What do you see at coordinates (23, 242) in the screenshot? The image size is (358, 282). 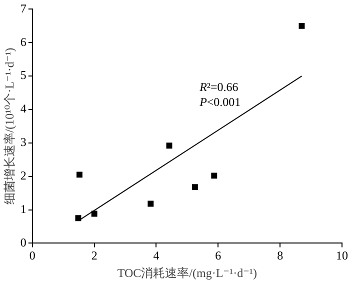 I see `y-tick-label: 0` at bounding box center [23, 242].